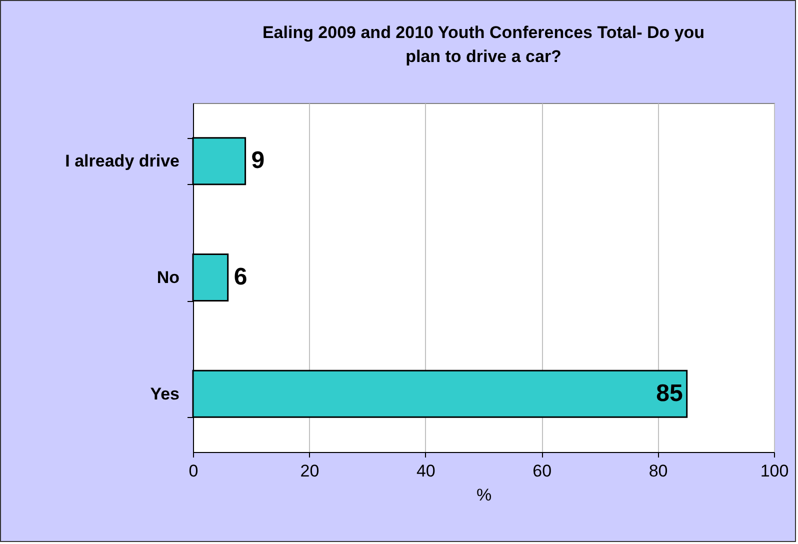 The height and width of the screenshot is (544, 798). I want to click on y-tick-label: I already drive, so click(122, 161).